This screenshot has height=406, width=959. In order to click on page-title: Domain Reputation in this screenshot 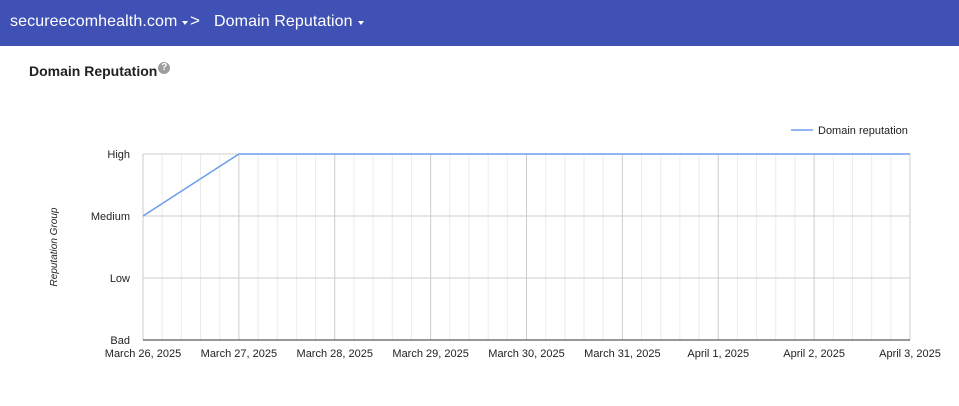, I will do `click(93, 71)`.